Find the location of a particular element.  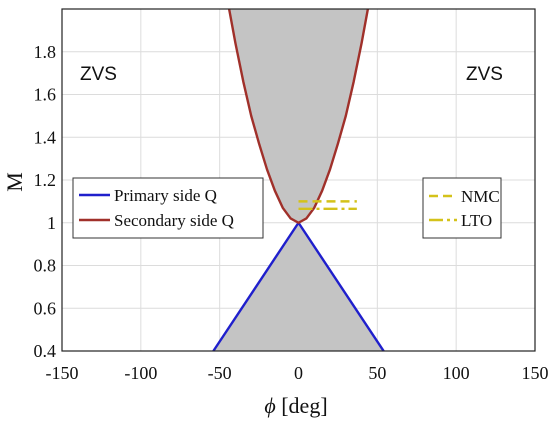

y-tick-label: 0.4 is located at coordinates (45, 351).